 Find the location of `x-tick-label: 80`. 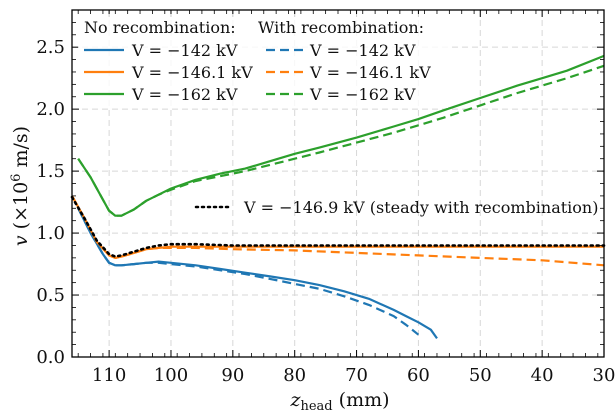

x-tick-label: 80 is located at coordinates (294, 375).